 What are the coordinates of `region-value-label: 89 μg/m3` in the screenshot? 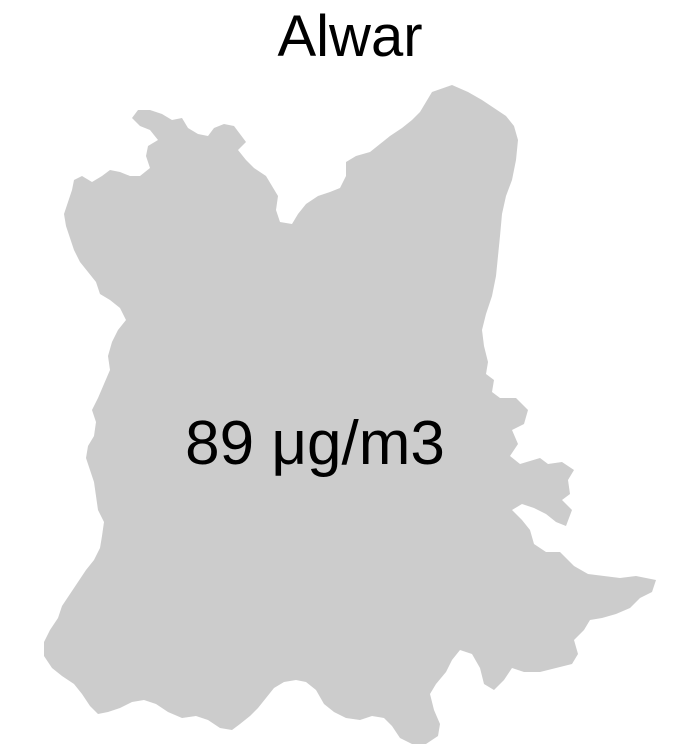 It's located at (315, 443).